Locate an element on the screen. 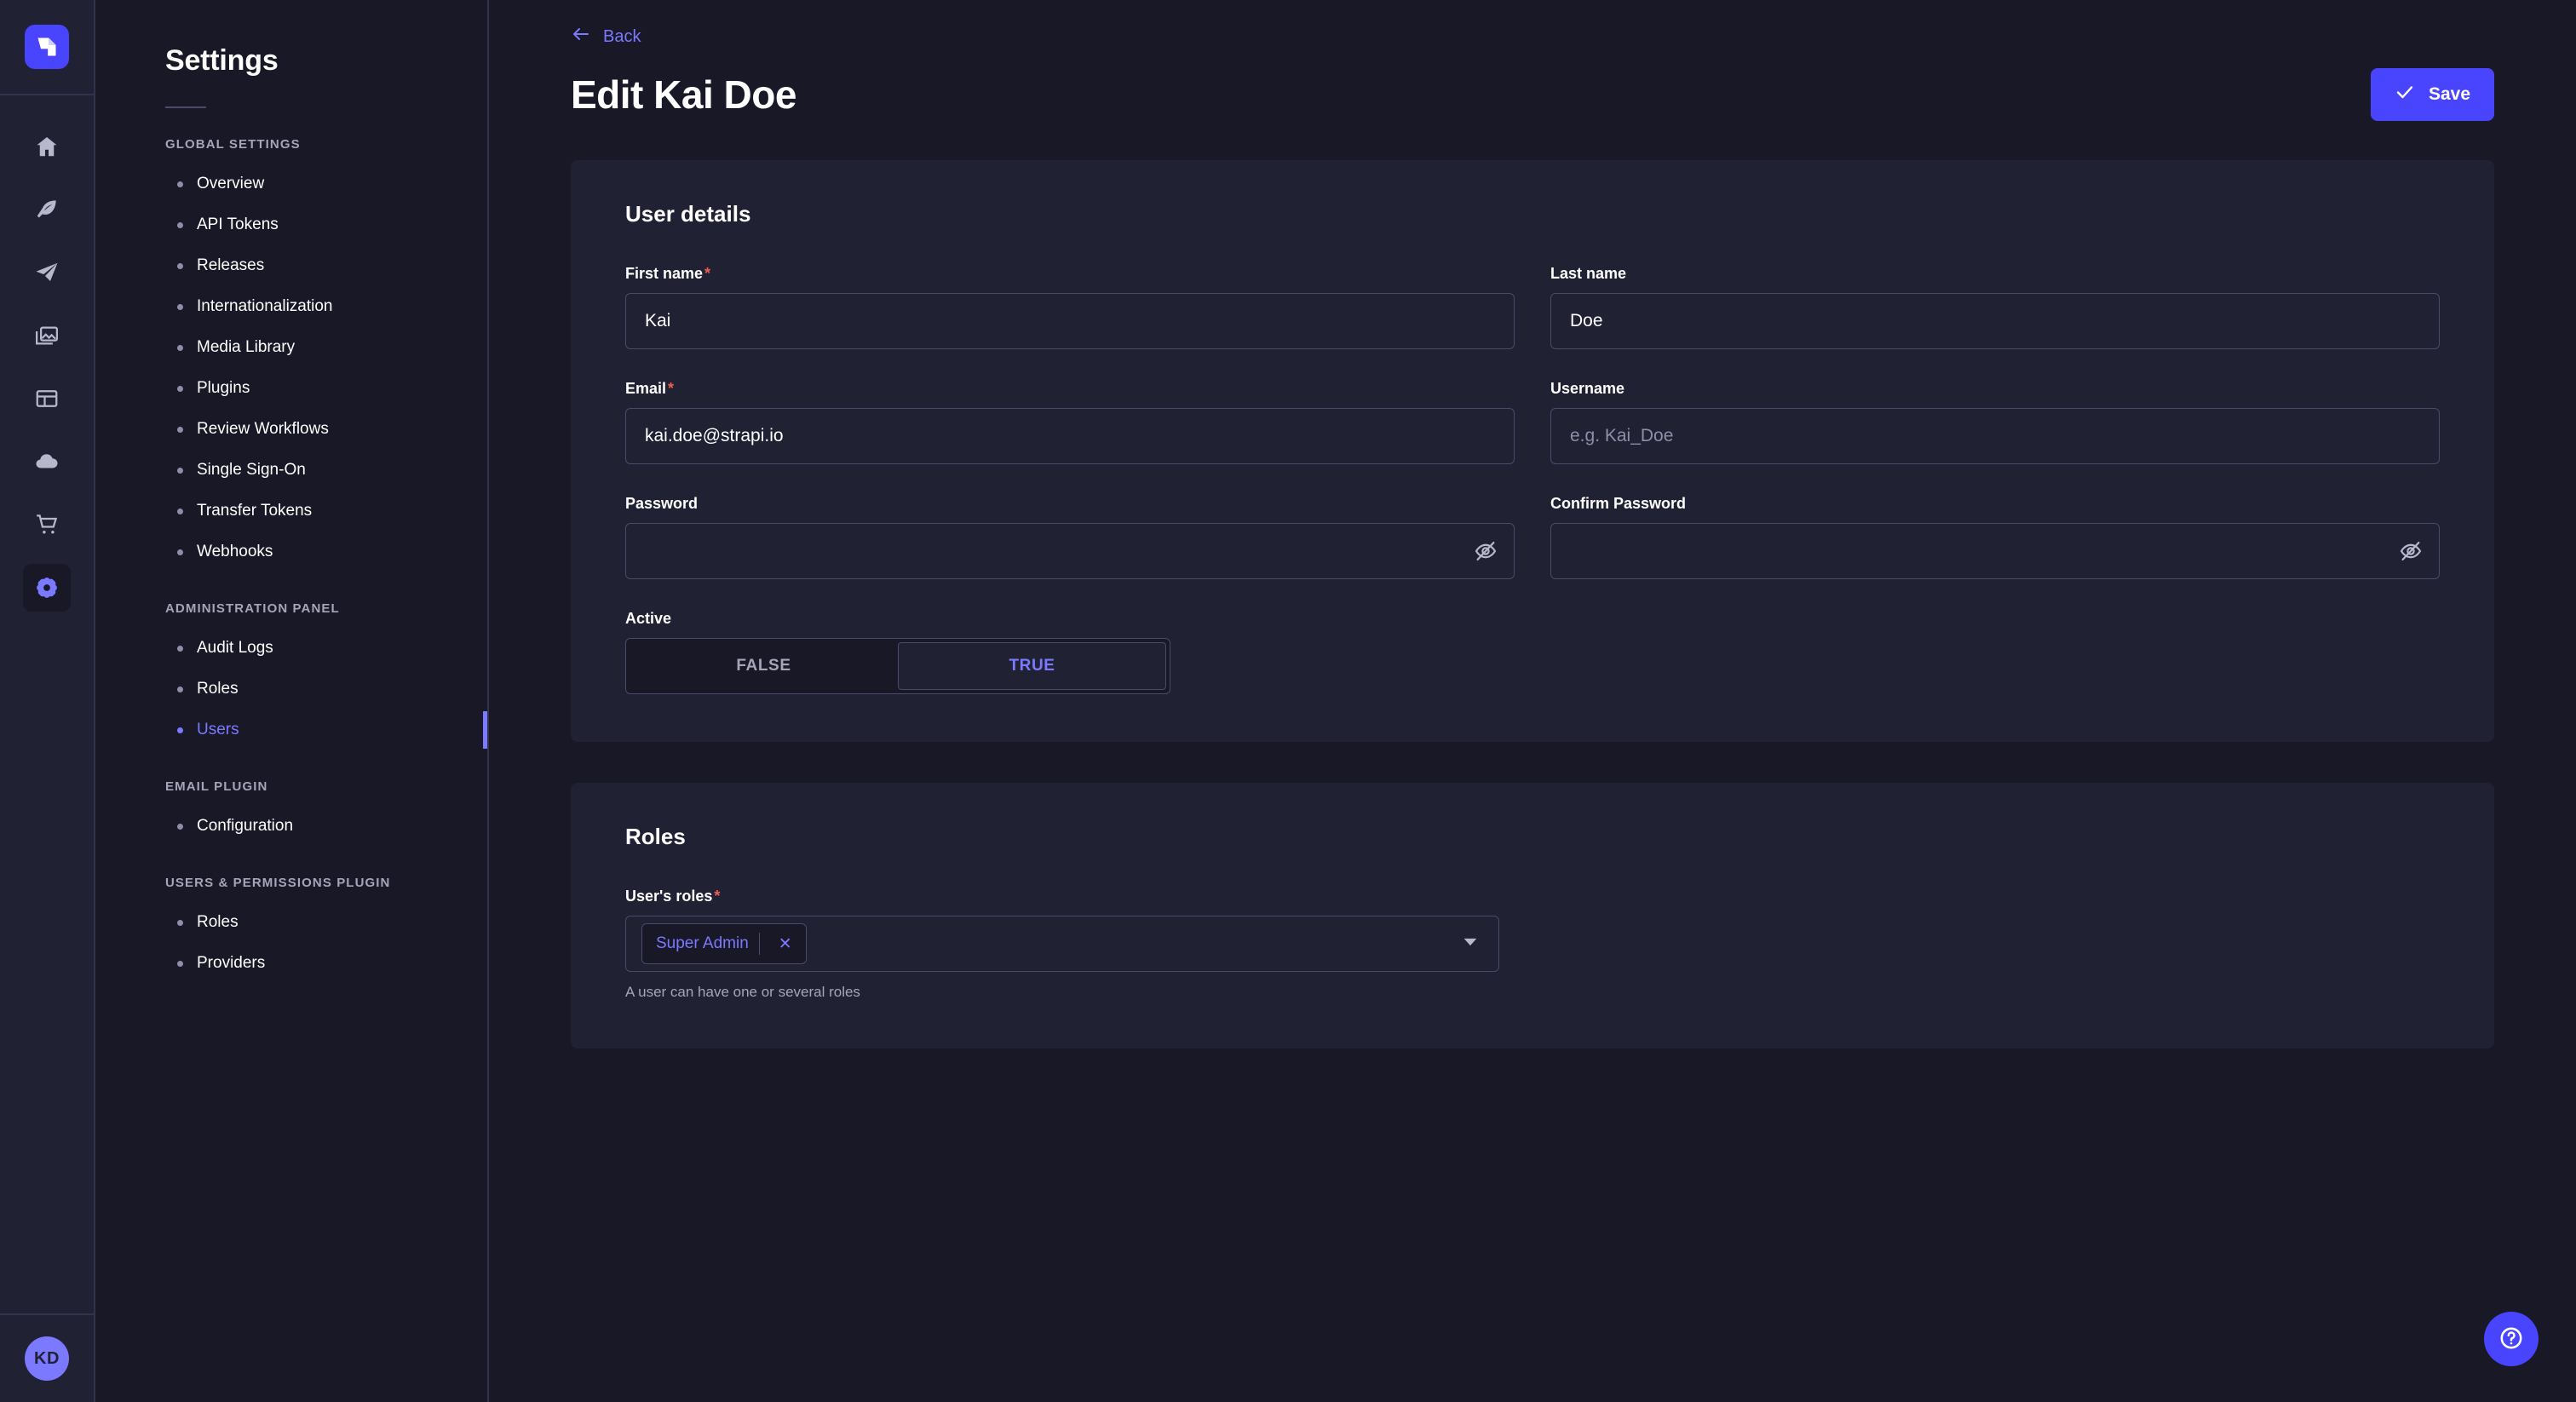  cloud-icon is located at coordinates (47, 461).